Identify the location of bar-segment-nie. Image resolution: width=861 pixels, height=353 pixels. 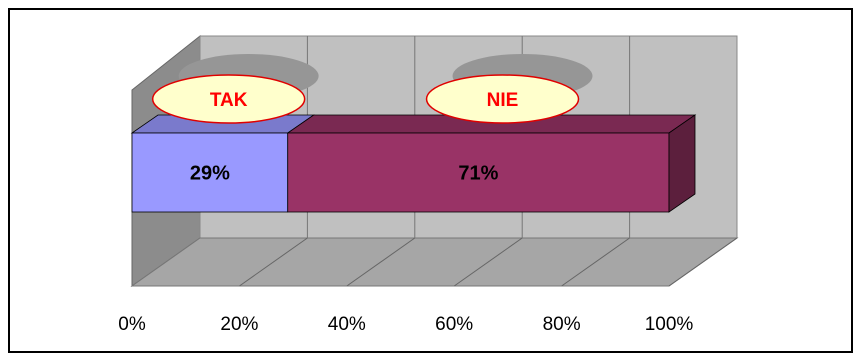
(478, 172).